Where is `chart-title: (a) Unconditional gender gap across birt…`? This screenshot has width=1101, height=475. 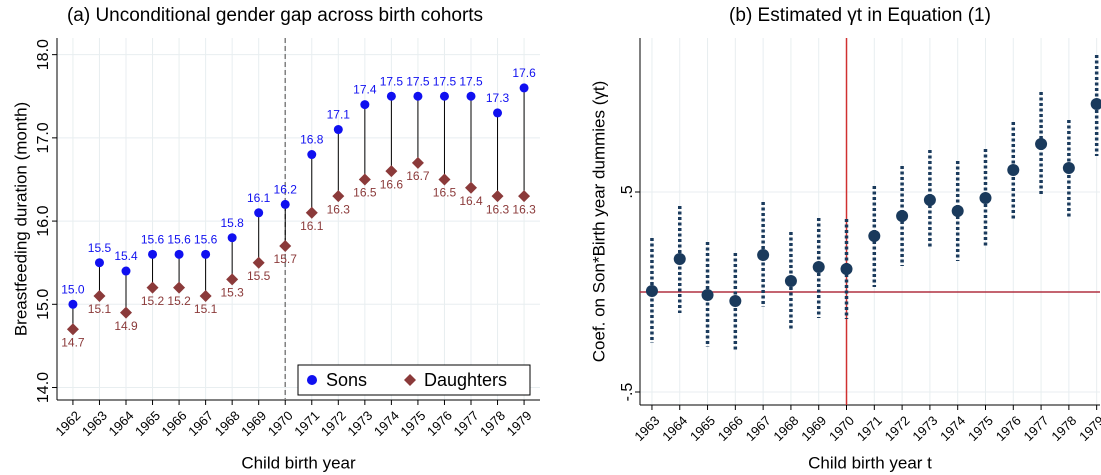
chart-title: (a) Unconditional gender gap across birt… is located at coordinates (275, 15).